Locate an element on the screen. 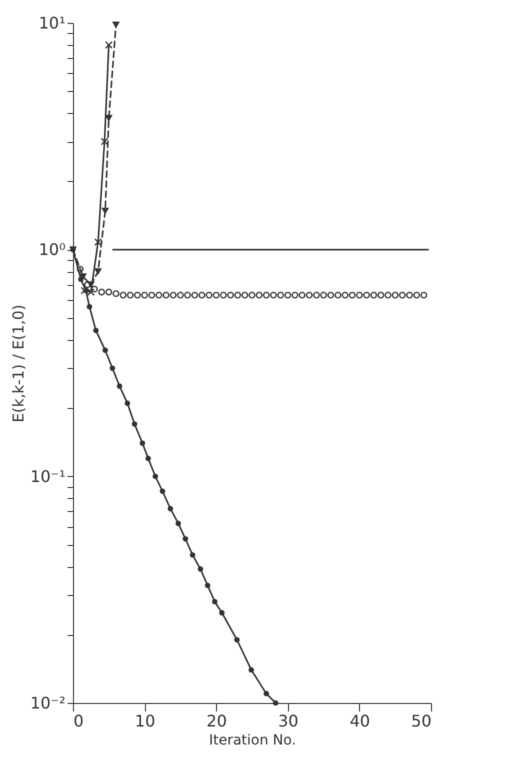  x-tick-label: 10 is located at coordinates (145, 721).